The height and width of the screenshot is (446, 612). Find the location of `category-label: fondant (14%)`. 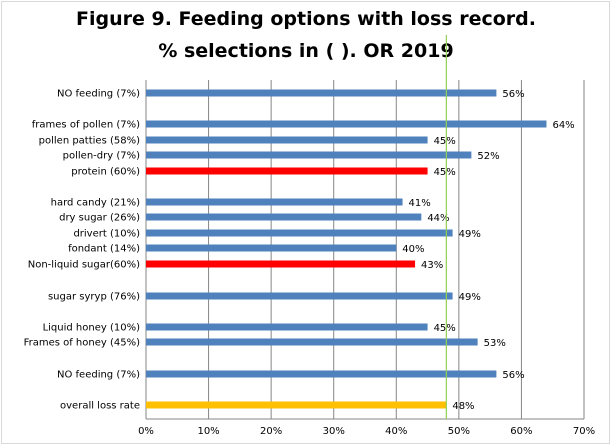

category-label: fondant (14%) is located at coordinates (104, 249).